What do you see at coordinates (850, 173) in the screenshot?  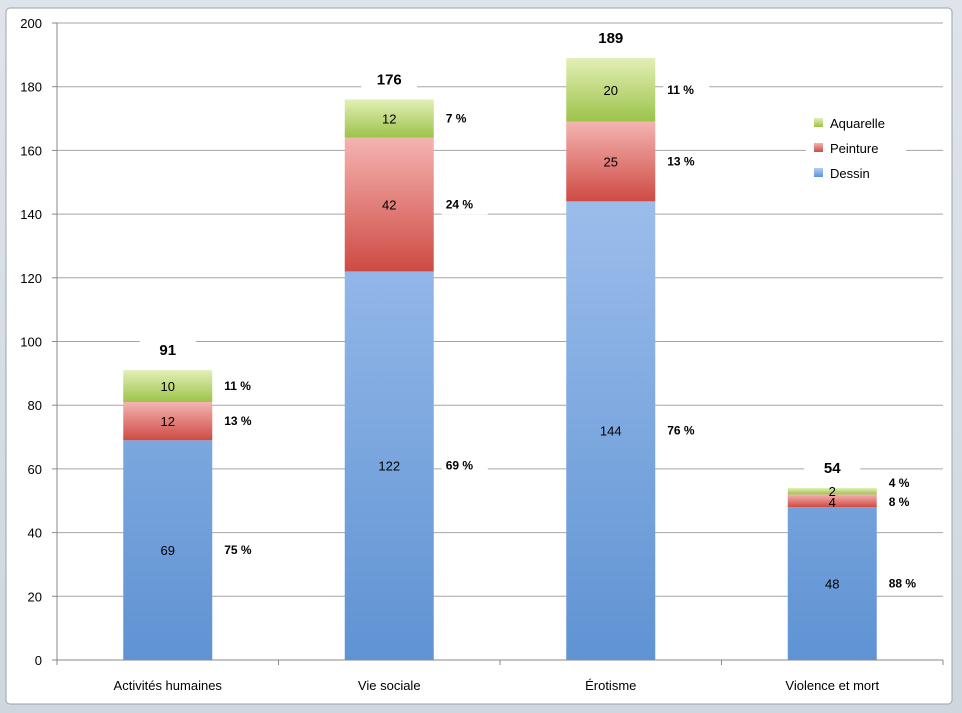 I see `legend-label: Dessin` at bounding box center [850, 173].